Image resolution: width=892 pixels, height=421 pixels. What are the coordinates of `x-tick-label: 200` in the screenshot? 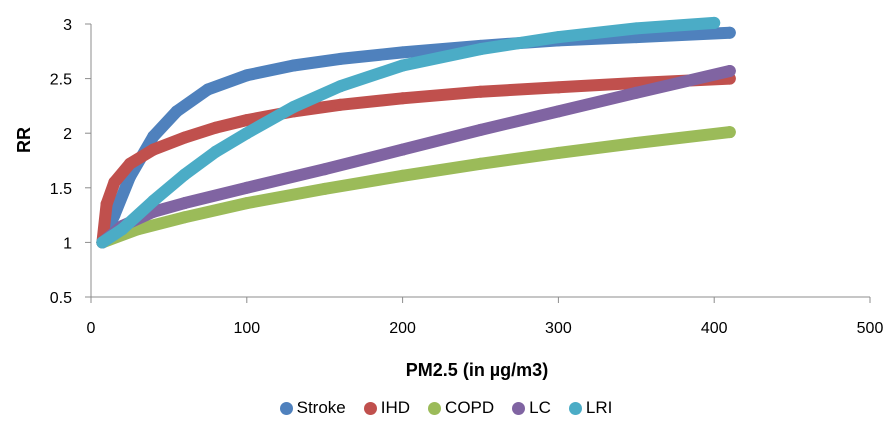 It's located at (402, 328).